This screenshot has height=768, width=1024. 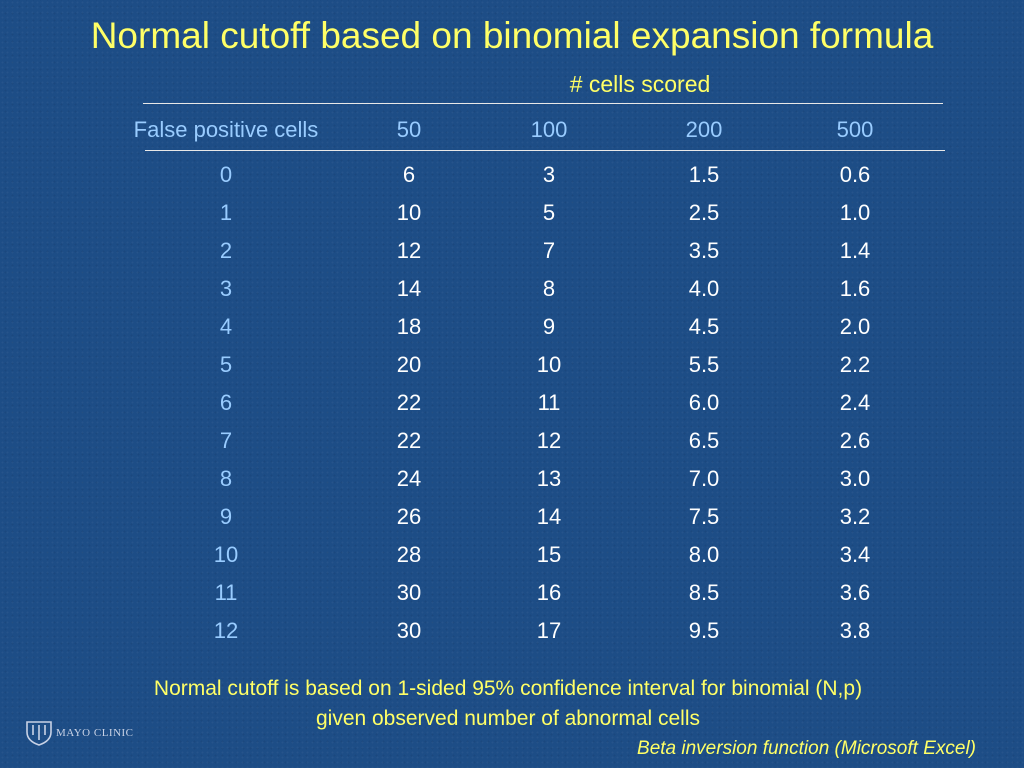 What do you see at coordinates (855, 288) in the screenshot?
I see `cutoff-value-cell: 1.6` at bounding box center [855, 288].